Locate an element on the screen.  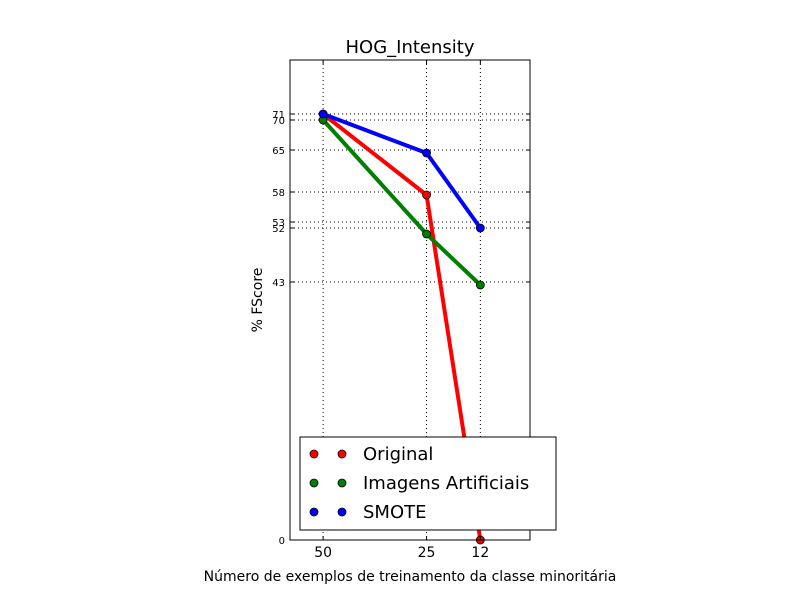
legend-label: SMOTE is located at coordinates (395, 512).